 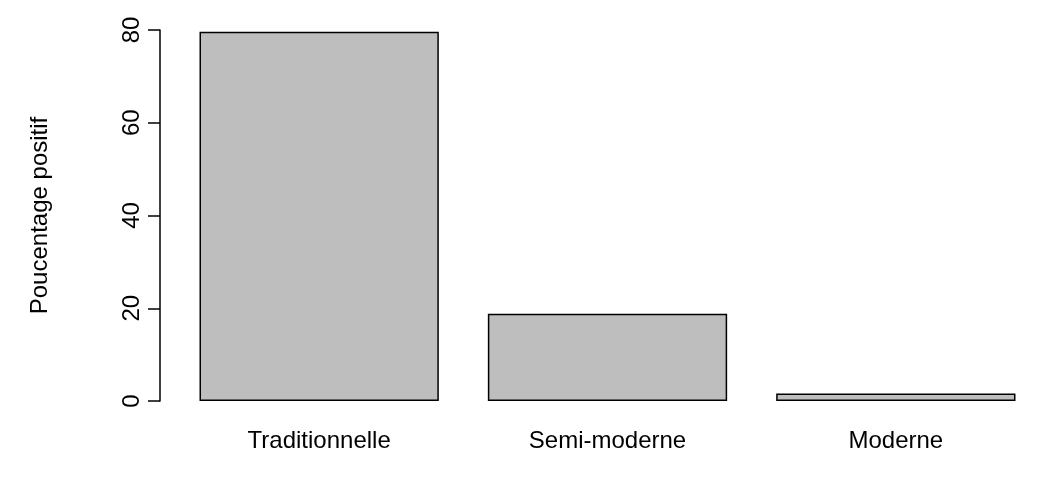 What do you see at coordinates (607, 439) in the screenshot?
I see `x-tick-label: Semi-moderne` at bounding box center [607, 439].